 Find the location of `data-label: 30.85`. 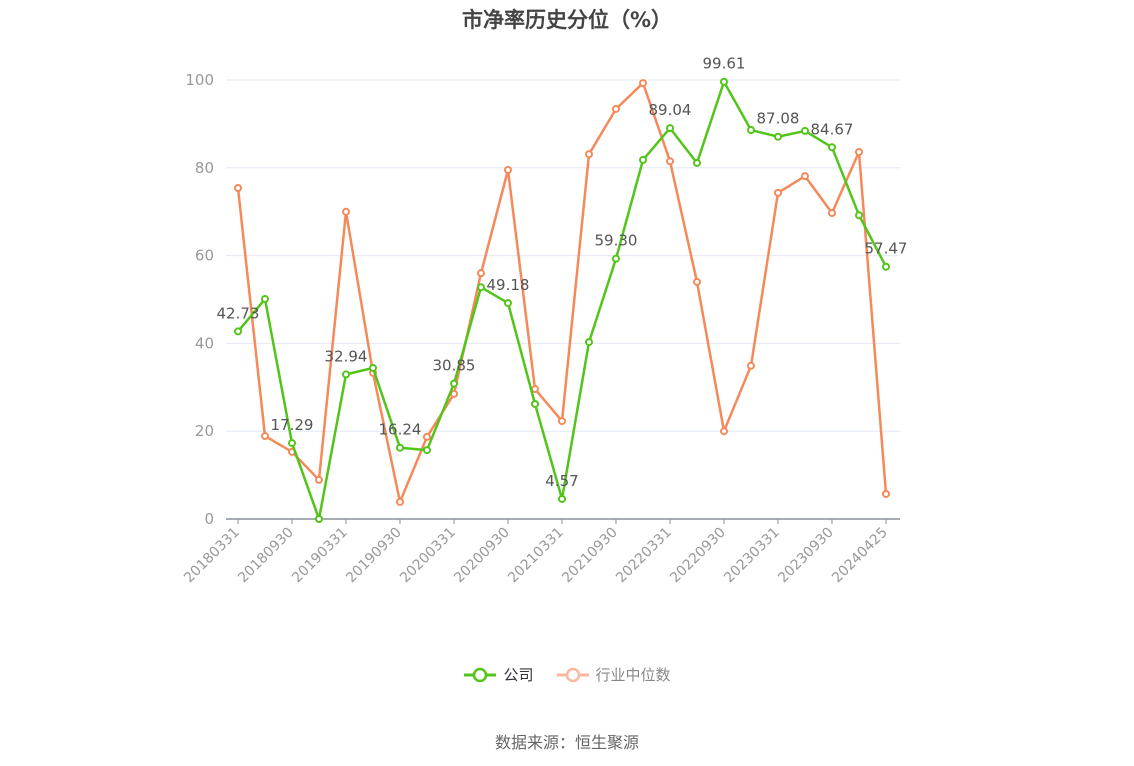

data-label: 30.85 is located at coordinates (454, 366).